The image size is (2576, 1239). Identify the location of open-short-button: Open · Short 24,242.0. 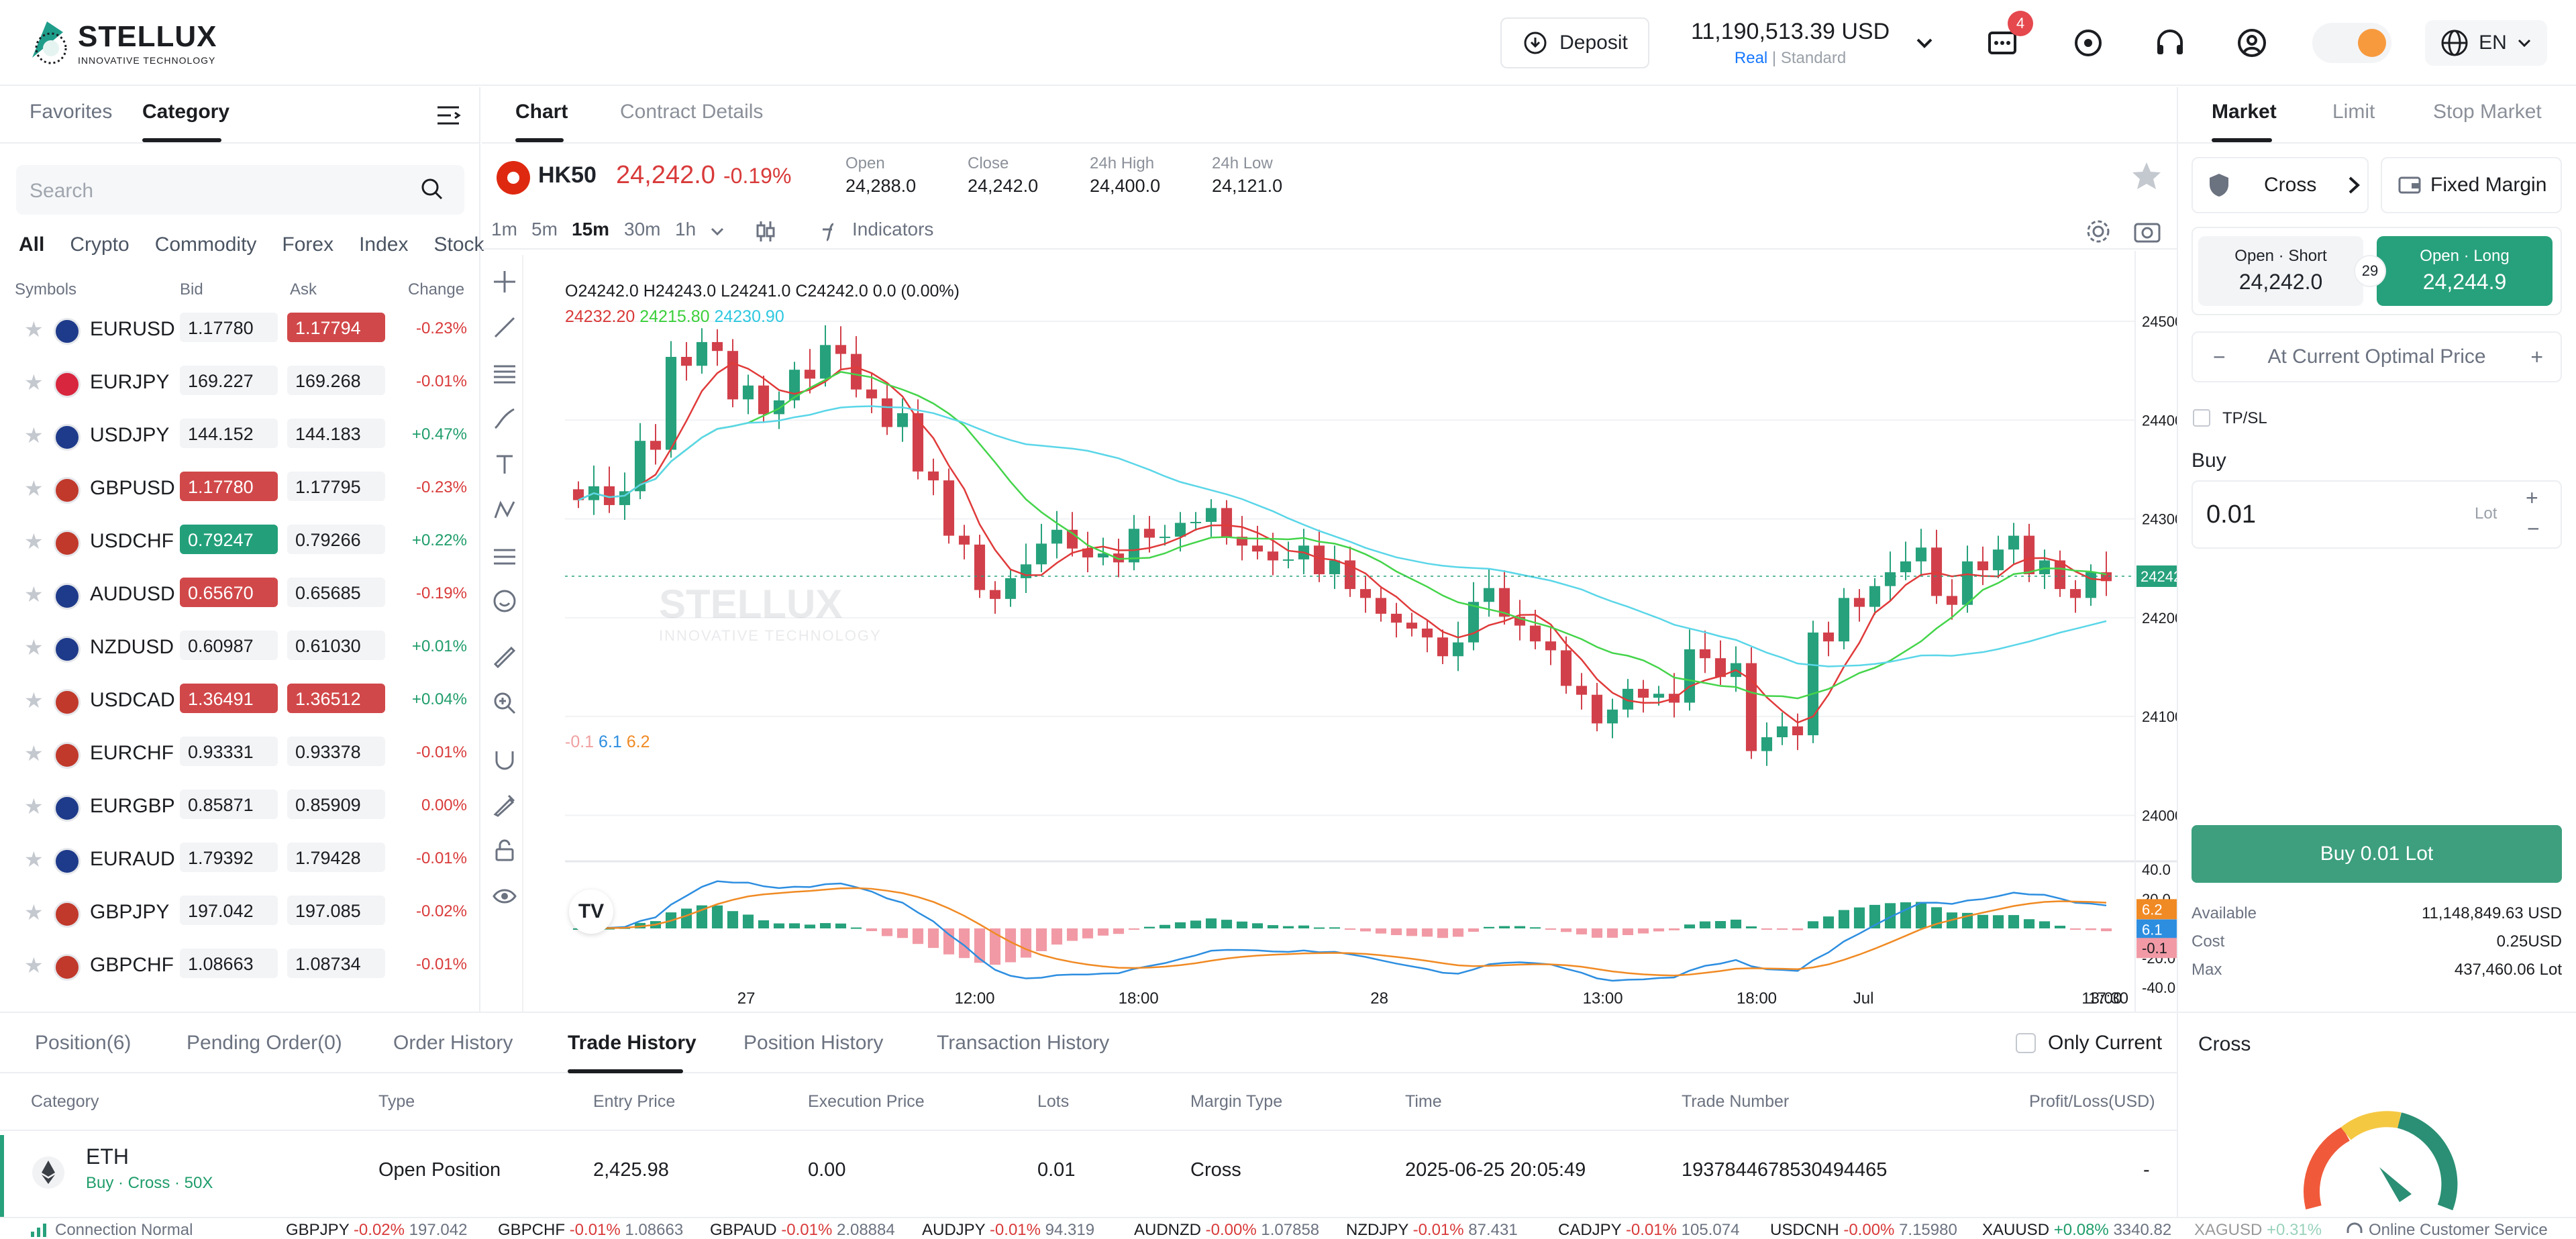
(2280, 271).